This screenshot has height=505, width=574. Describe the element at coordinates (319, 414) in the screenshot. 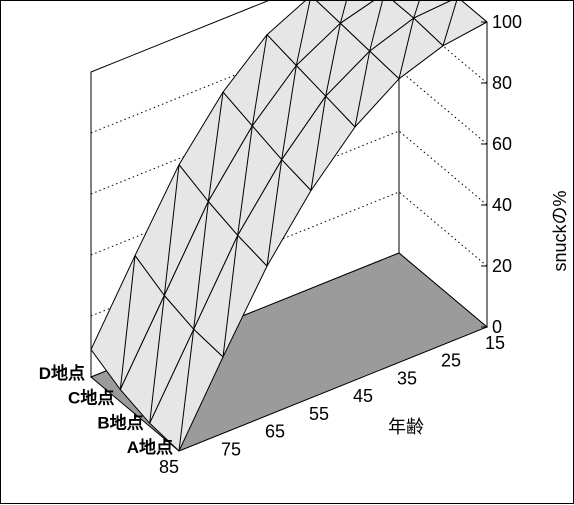

I see `x-tick-label: 55` at that location.